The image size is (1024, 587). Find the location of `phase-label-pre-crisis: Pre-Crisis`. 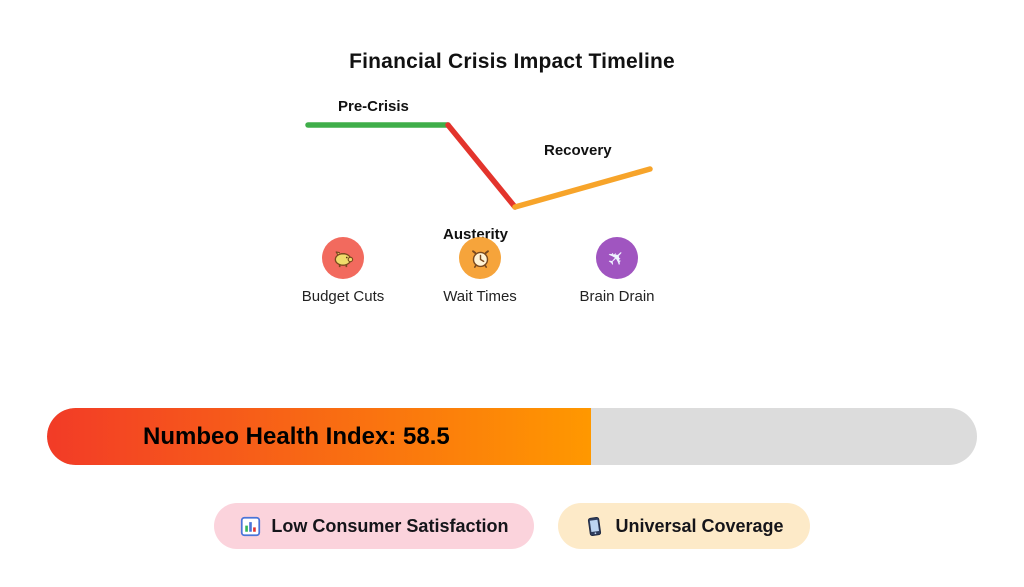

phase-label-pre-crisis: Pre-Crisis is located at coordinates (373, 106).